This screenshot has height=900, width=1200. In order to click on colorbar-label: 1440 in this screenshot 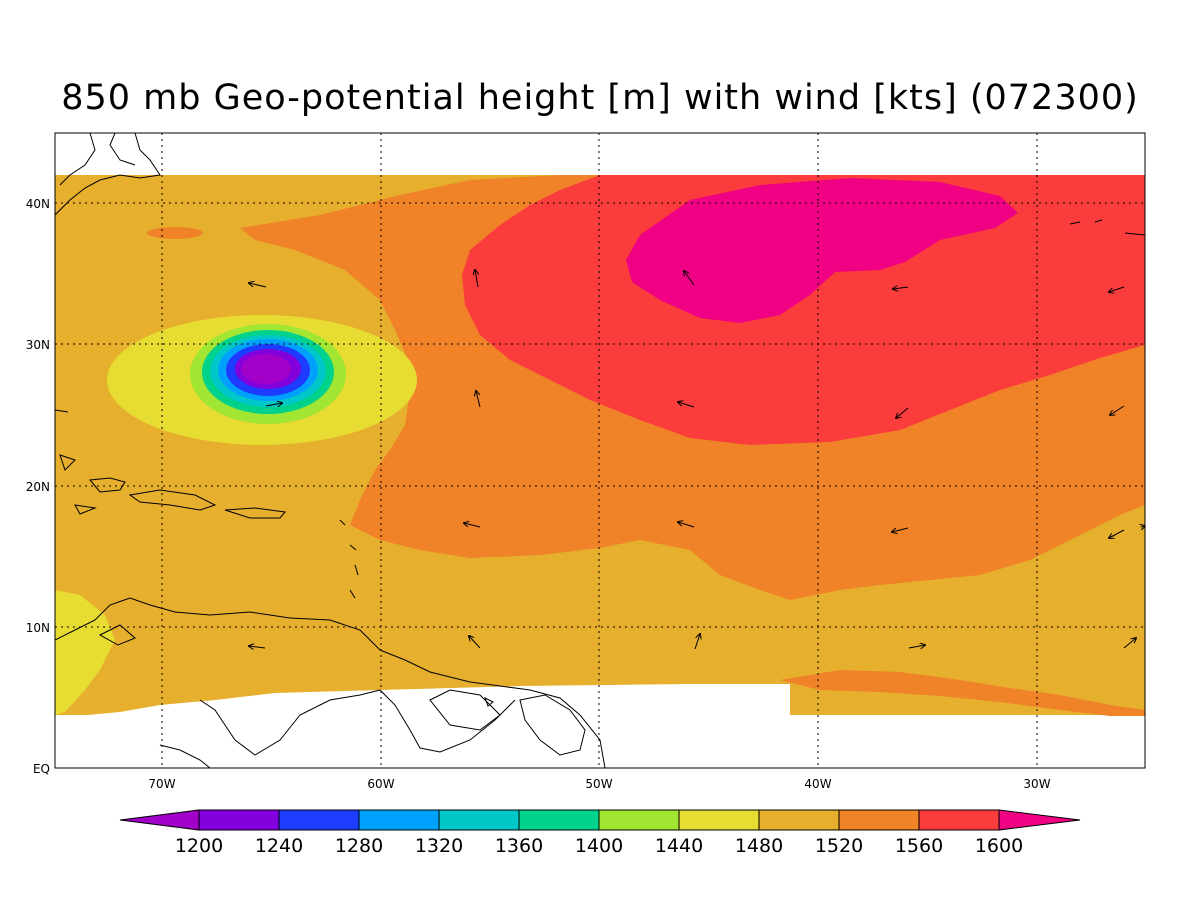, I will do `click(679, 846)`.